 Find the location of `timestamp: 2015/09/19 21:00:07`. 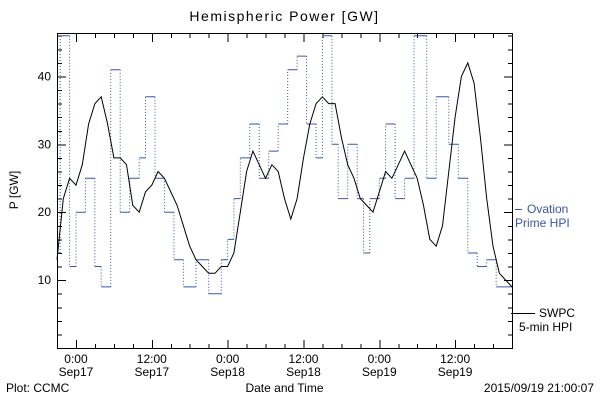

timestamp: 2015/09/19 21:00:07 is located at coordinates (538, 388).